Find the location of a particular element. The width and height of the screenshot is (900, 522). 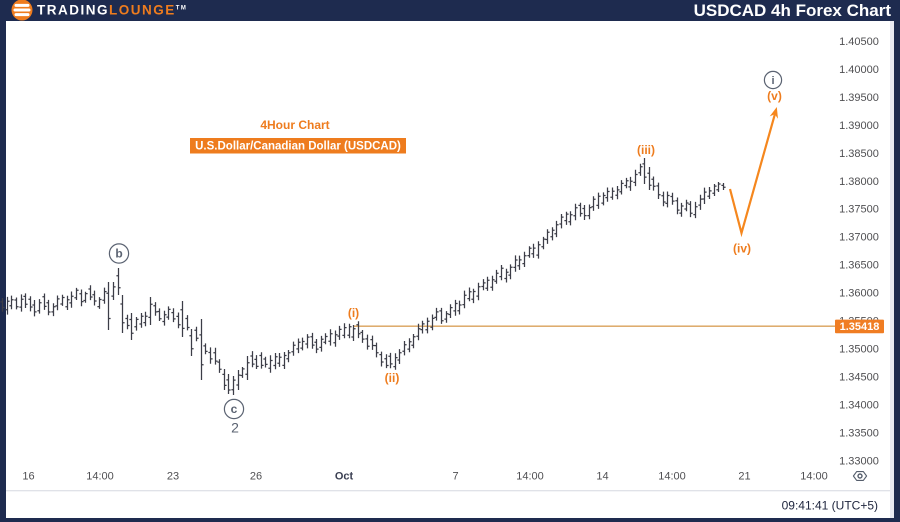

svg-text: 4Hour Chart is located at coordinates (294, 125).